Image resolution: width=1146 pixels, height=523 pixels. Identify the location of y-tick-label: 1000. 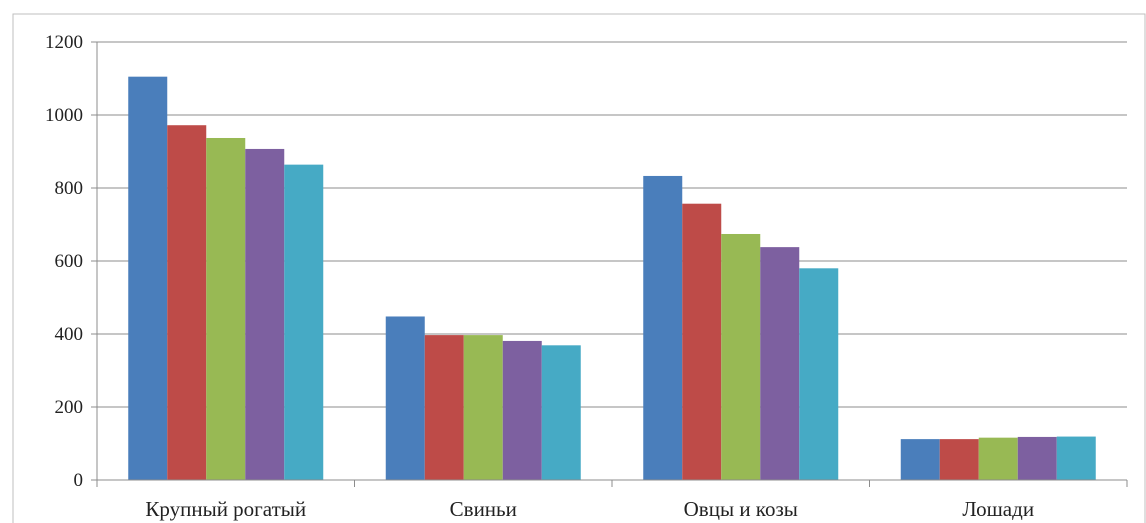
(64, 115).